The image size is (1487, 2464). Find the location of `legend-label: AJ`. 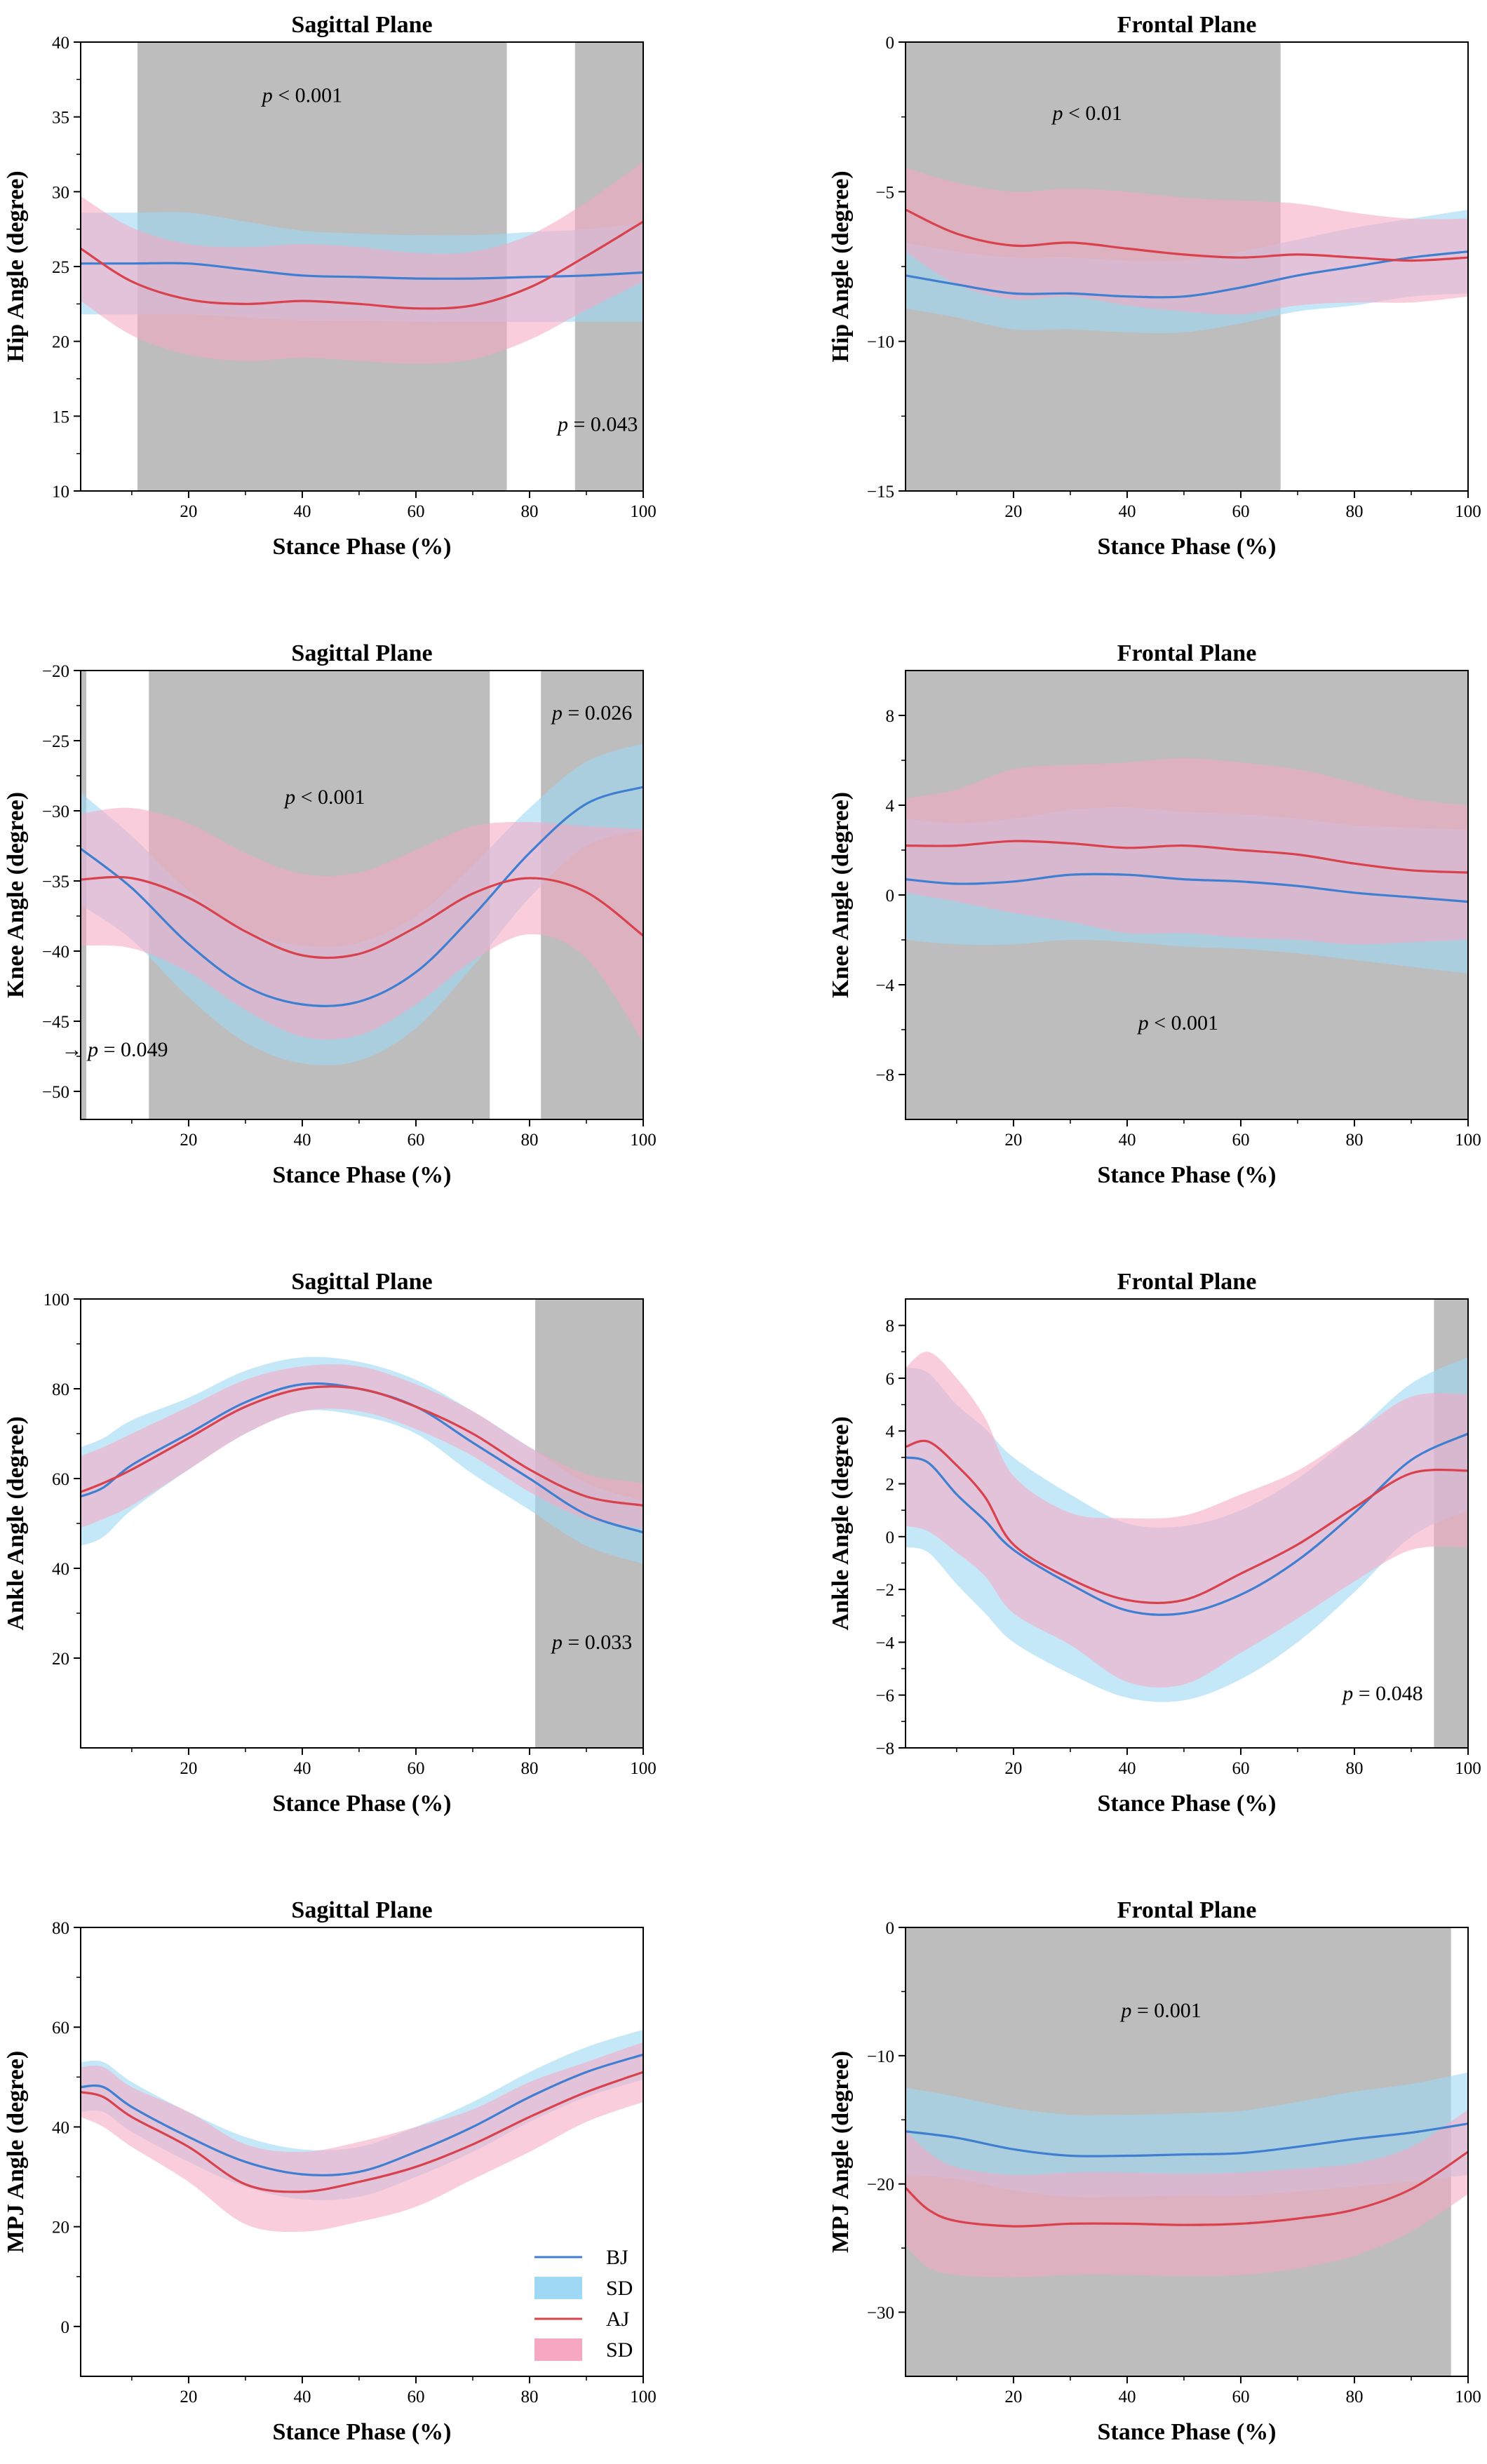

legend-label: AJ is located at coordinates (618, 2319).